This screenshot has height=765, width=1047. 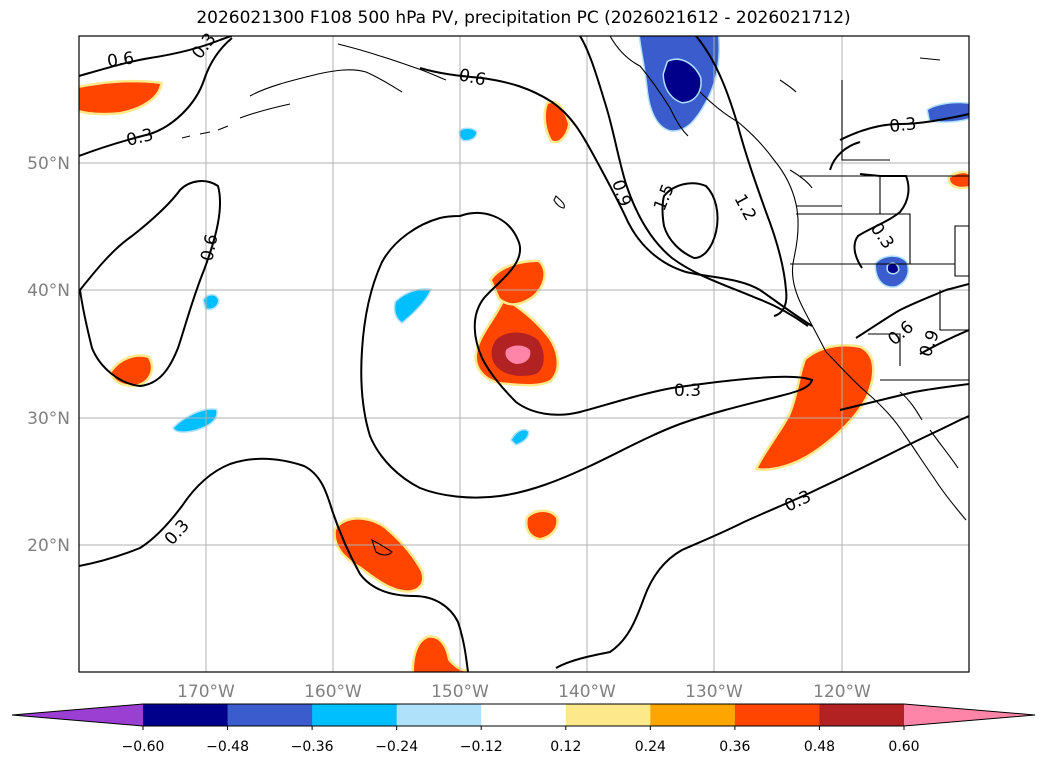 I want to click on pv-contour-0.6-arc, so click(x=616, y=197).